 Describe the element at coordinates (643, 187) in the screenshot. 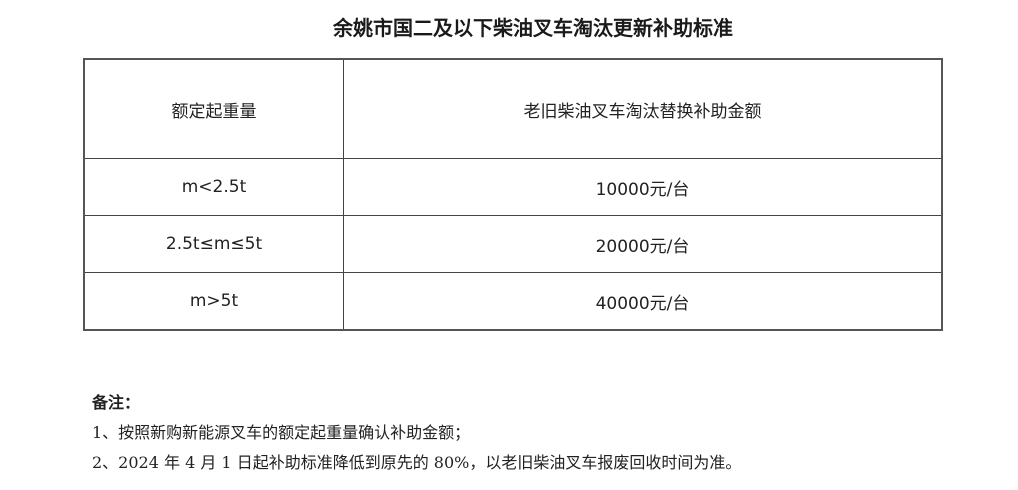

I see `amount-cell: 10000元/台` at that location.